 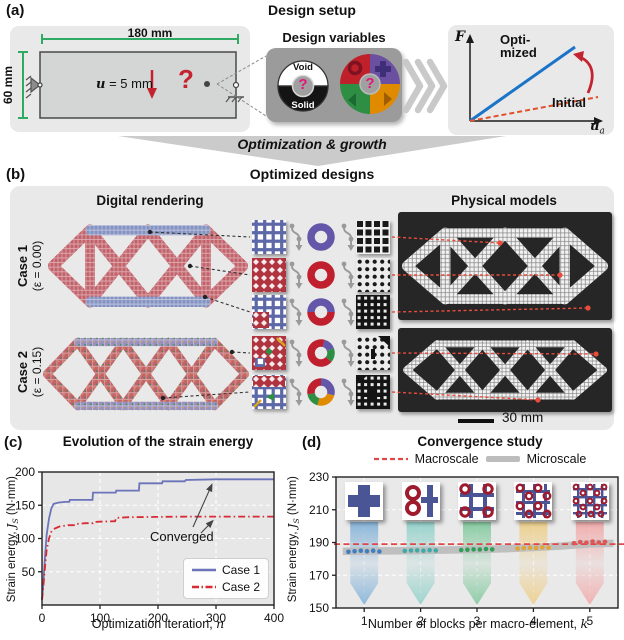 I want to click on panel-d-legend: Macroscale Microscale, so click(x=480, y=459).